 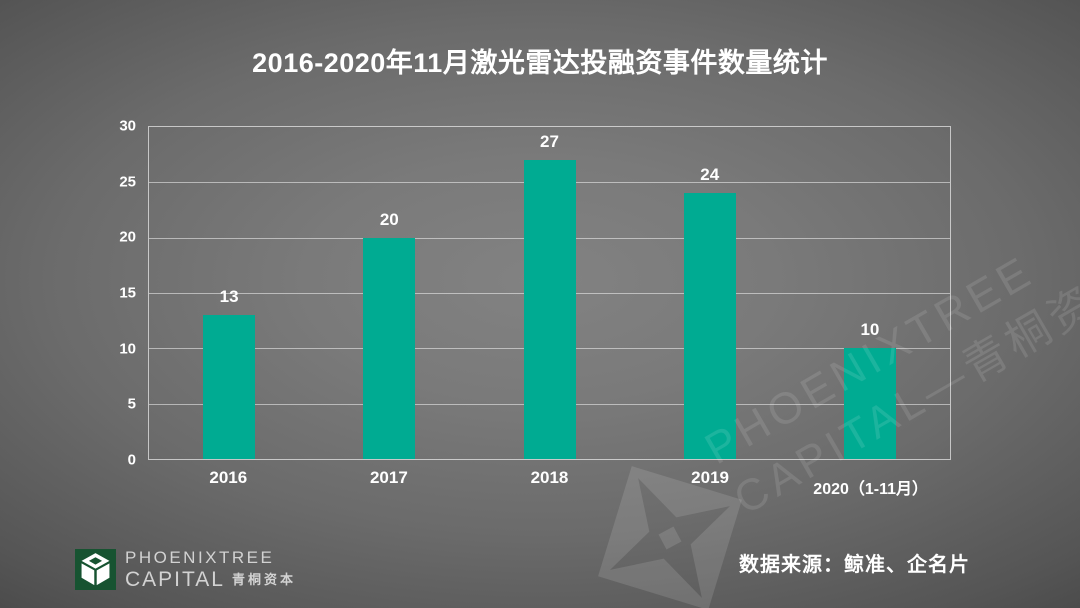 What do you see at coordinates (854, 565) in the screenshot?
I see `data-source-note: 数据来源：鲸准、企名片` at bounding box center [854, 565].